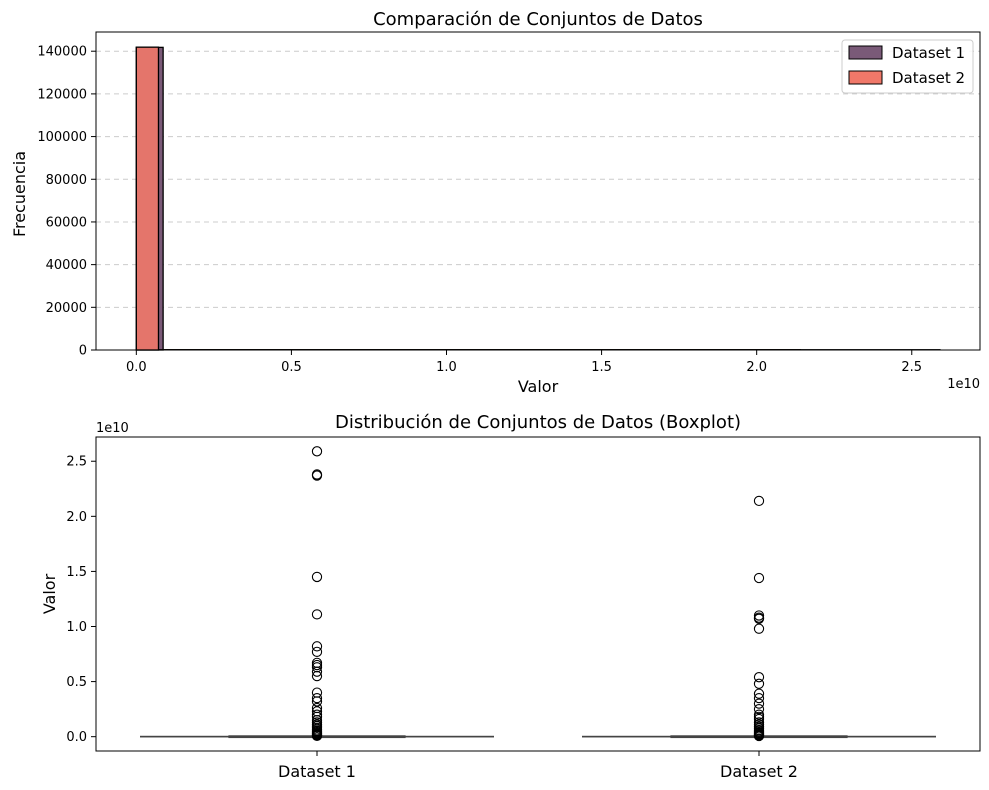 The height and width of the screenshot is (790, 989). Describe the element at coordinates (62, 137) in the screenshot. I see `histogram-y-tick-label: 100000` at that location.